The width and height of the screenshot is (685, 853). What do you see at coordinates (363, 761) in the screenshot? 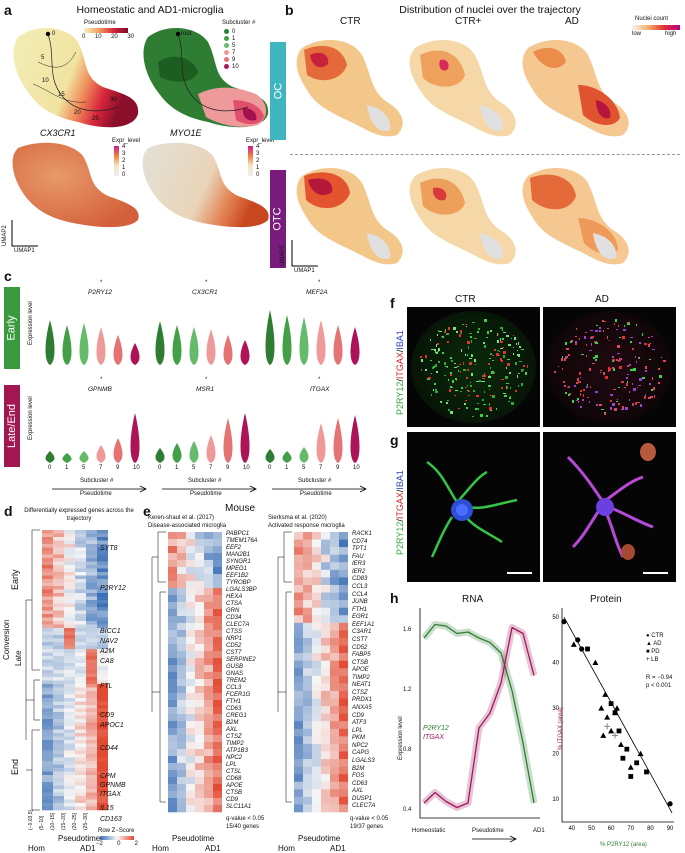
I see `gene-label: LGALS3` at bounding box center [363, 761].